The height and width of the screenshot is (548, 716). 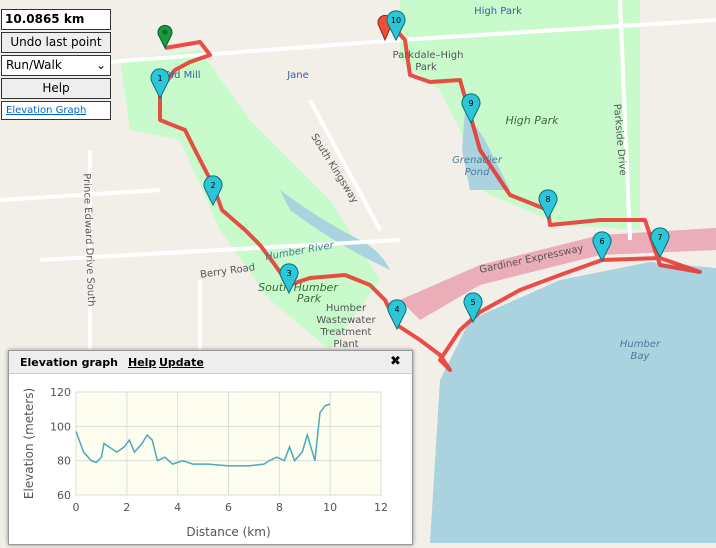 What do you see at coordinates (64, 495) in the screenshot?
I see `y-tick-label: 60` at bounding box center [64, 495].